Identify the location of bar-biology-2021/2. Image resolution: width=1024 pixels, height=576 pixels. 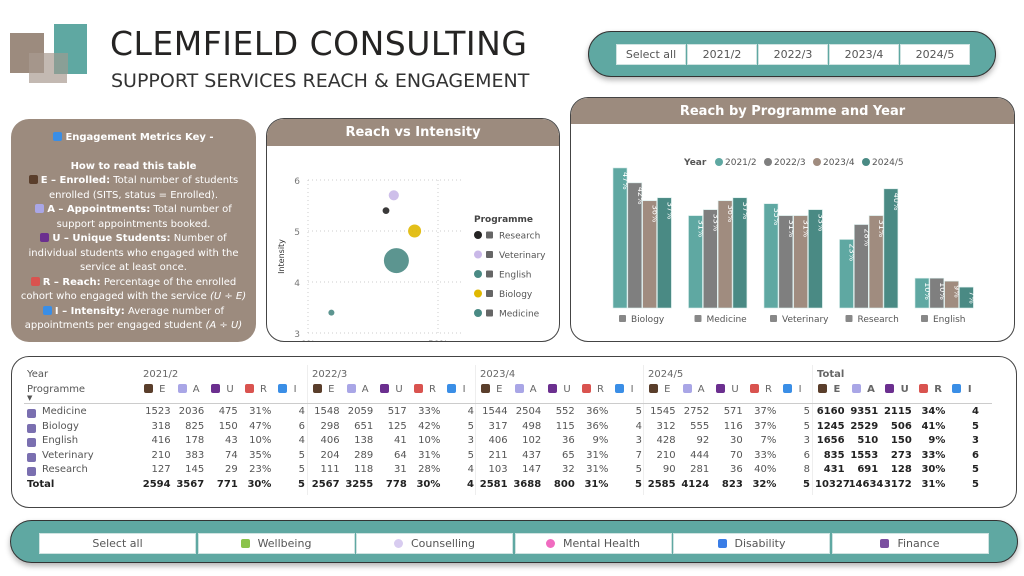
(620, 238).